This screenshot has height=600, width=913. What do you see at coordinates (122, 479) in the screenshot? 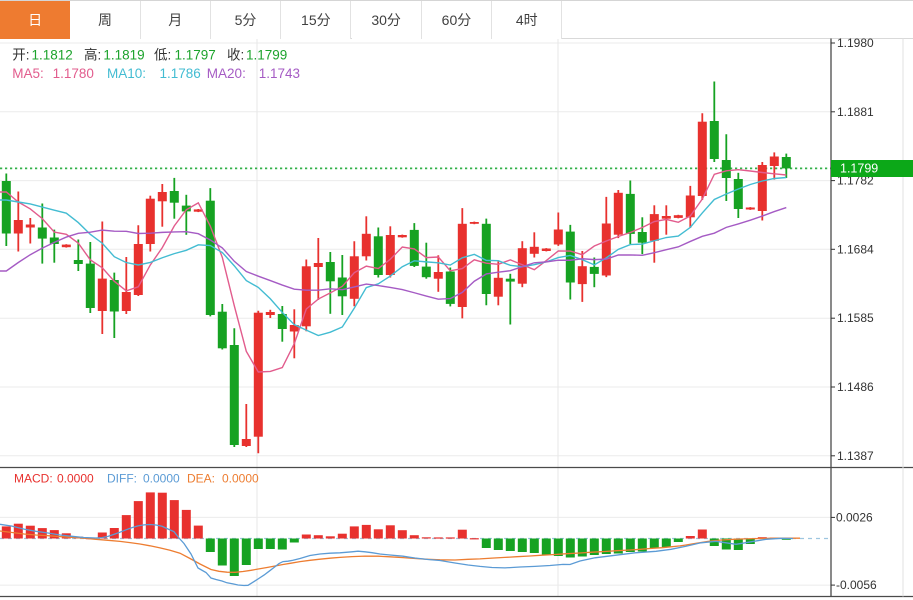
I see `svg-text: DIFF:` at bounding box center [122, 479].